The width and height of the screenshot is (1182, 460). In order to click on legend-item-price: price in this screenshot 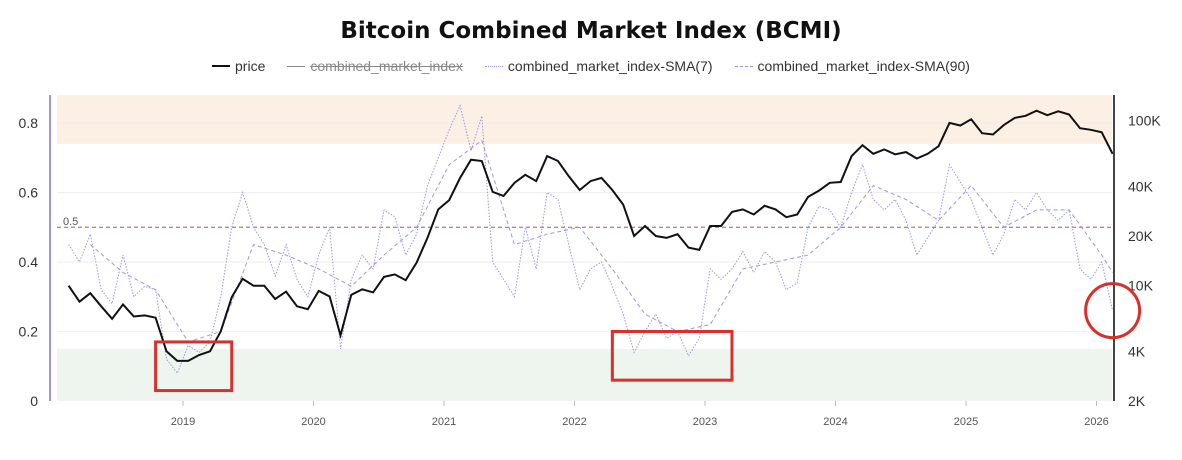, I will do `click(238, 66)`.